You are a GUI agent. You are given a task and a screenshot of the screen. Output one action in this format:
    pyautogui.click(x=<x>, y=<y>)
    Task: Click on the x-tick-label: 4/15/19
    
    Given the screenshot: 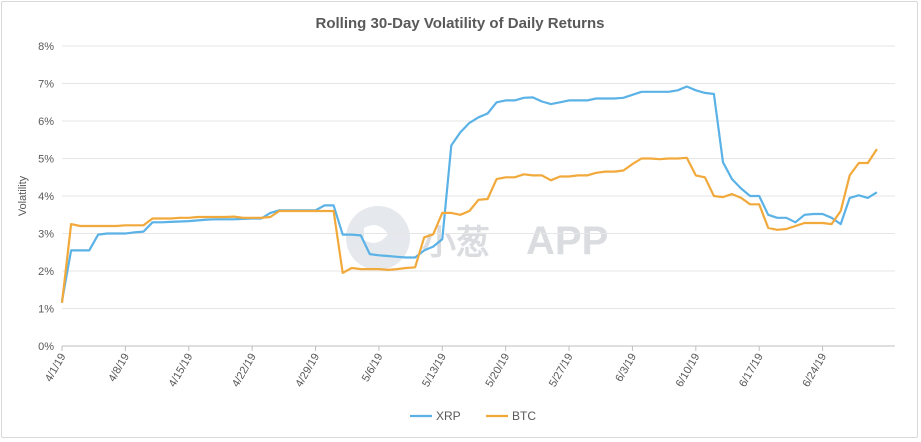 What is the action you would take?
    pyautogui.click(x=181, y=371)
    